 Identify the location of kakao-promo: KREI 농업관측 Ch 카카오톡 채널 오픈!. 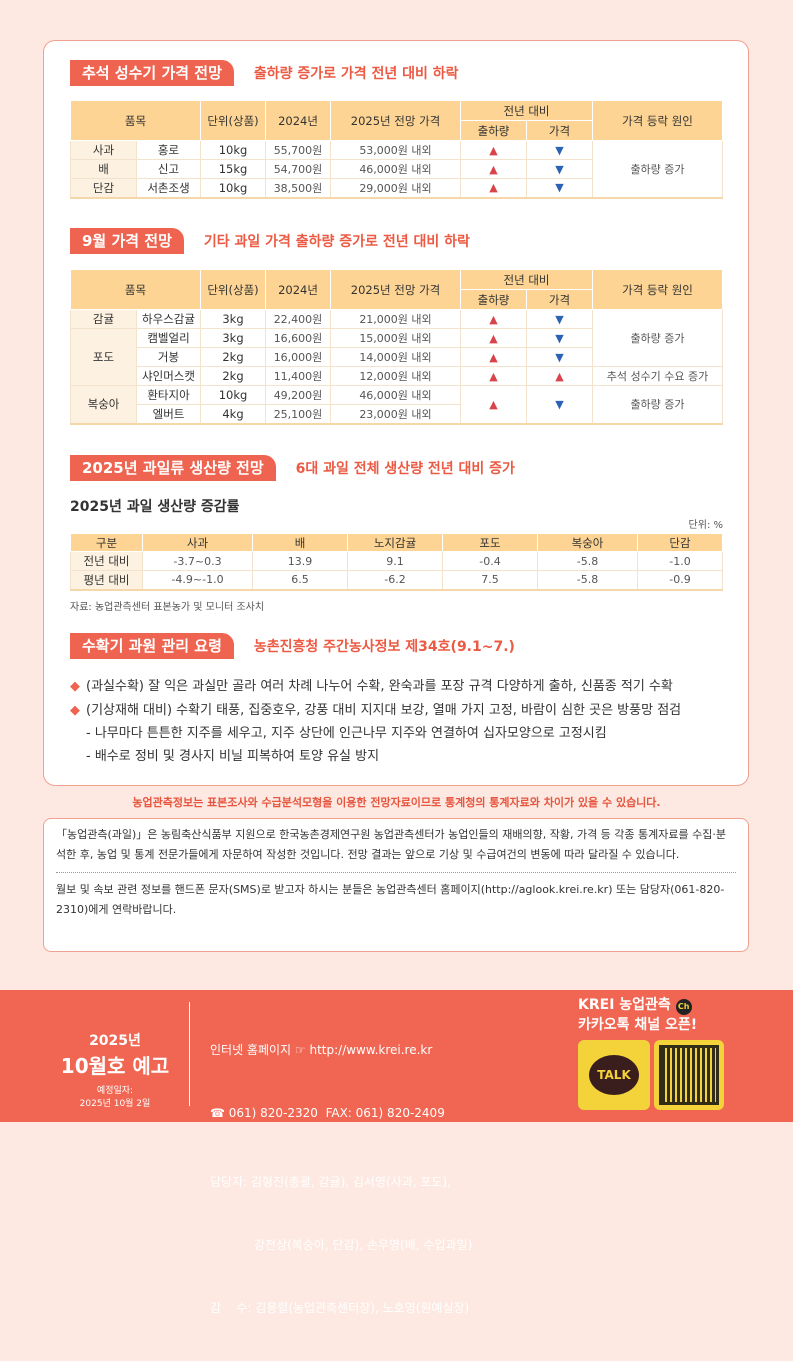
(637, 1015).